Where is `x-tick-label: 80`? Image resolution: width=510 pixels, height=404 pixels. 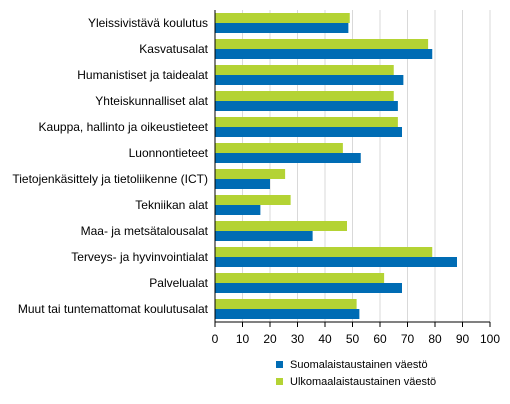 x-tick-label: 80 is located at coordinates (435, 339).